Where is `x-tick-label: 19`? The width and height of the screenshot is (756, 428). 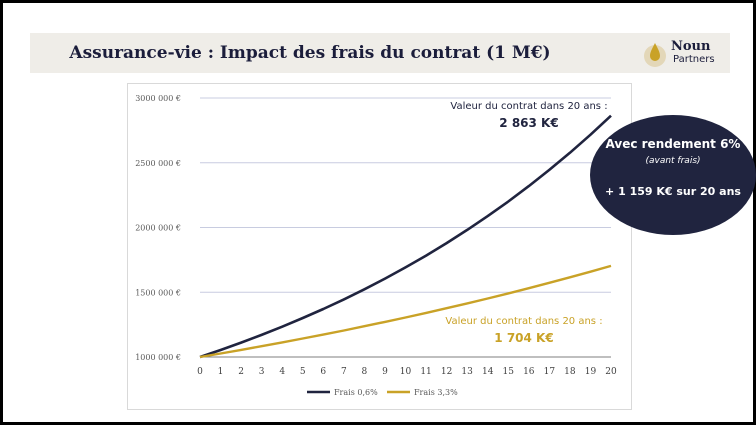
x-tick-label: 19 is located at coordinates (591, 372).